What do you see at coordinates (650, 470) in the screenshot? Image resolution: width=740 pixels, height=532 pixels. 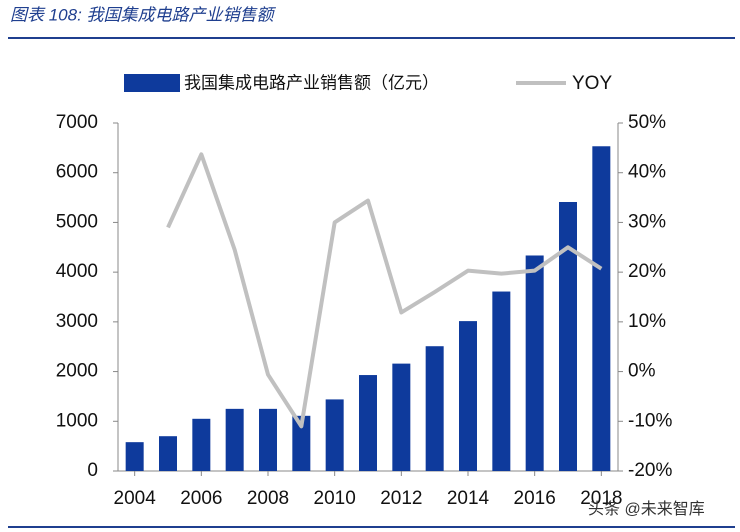 I see `y2-tick-label: -20%` at bounding box center [650, 470].